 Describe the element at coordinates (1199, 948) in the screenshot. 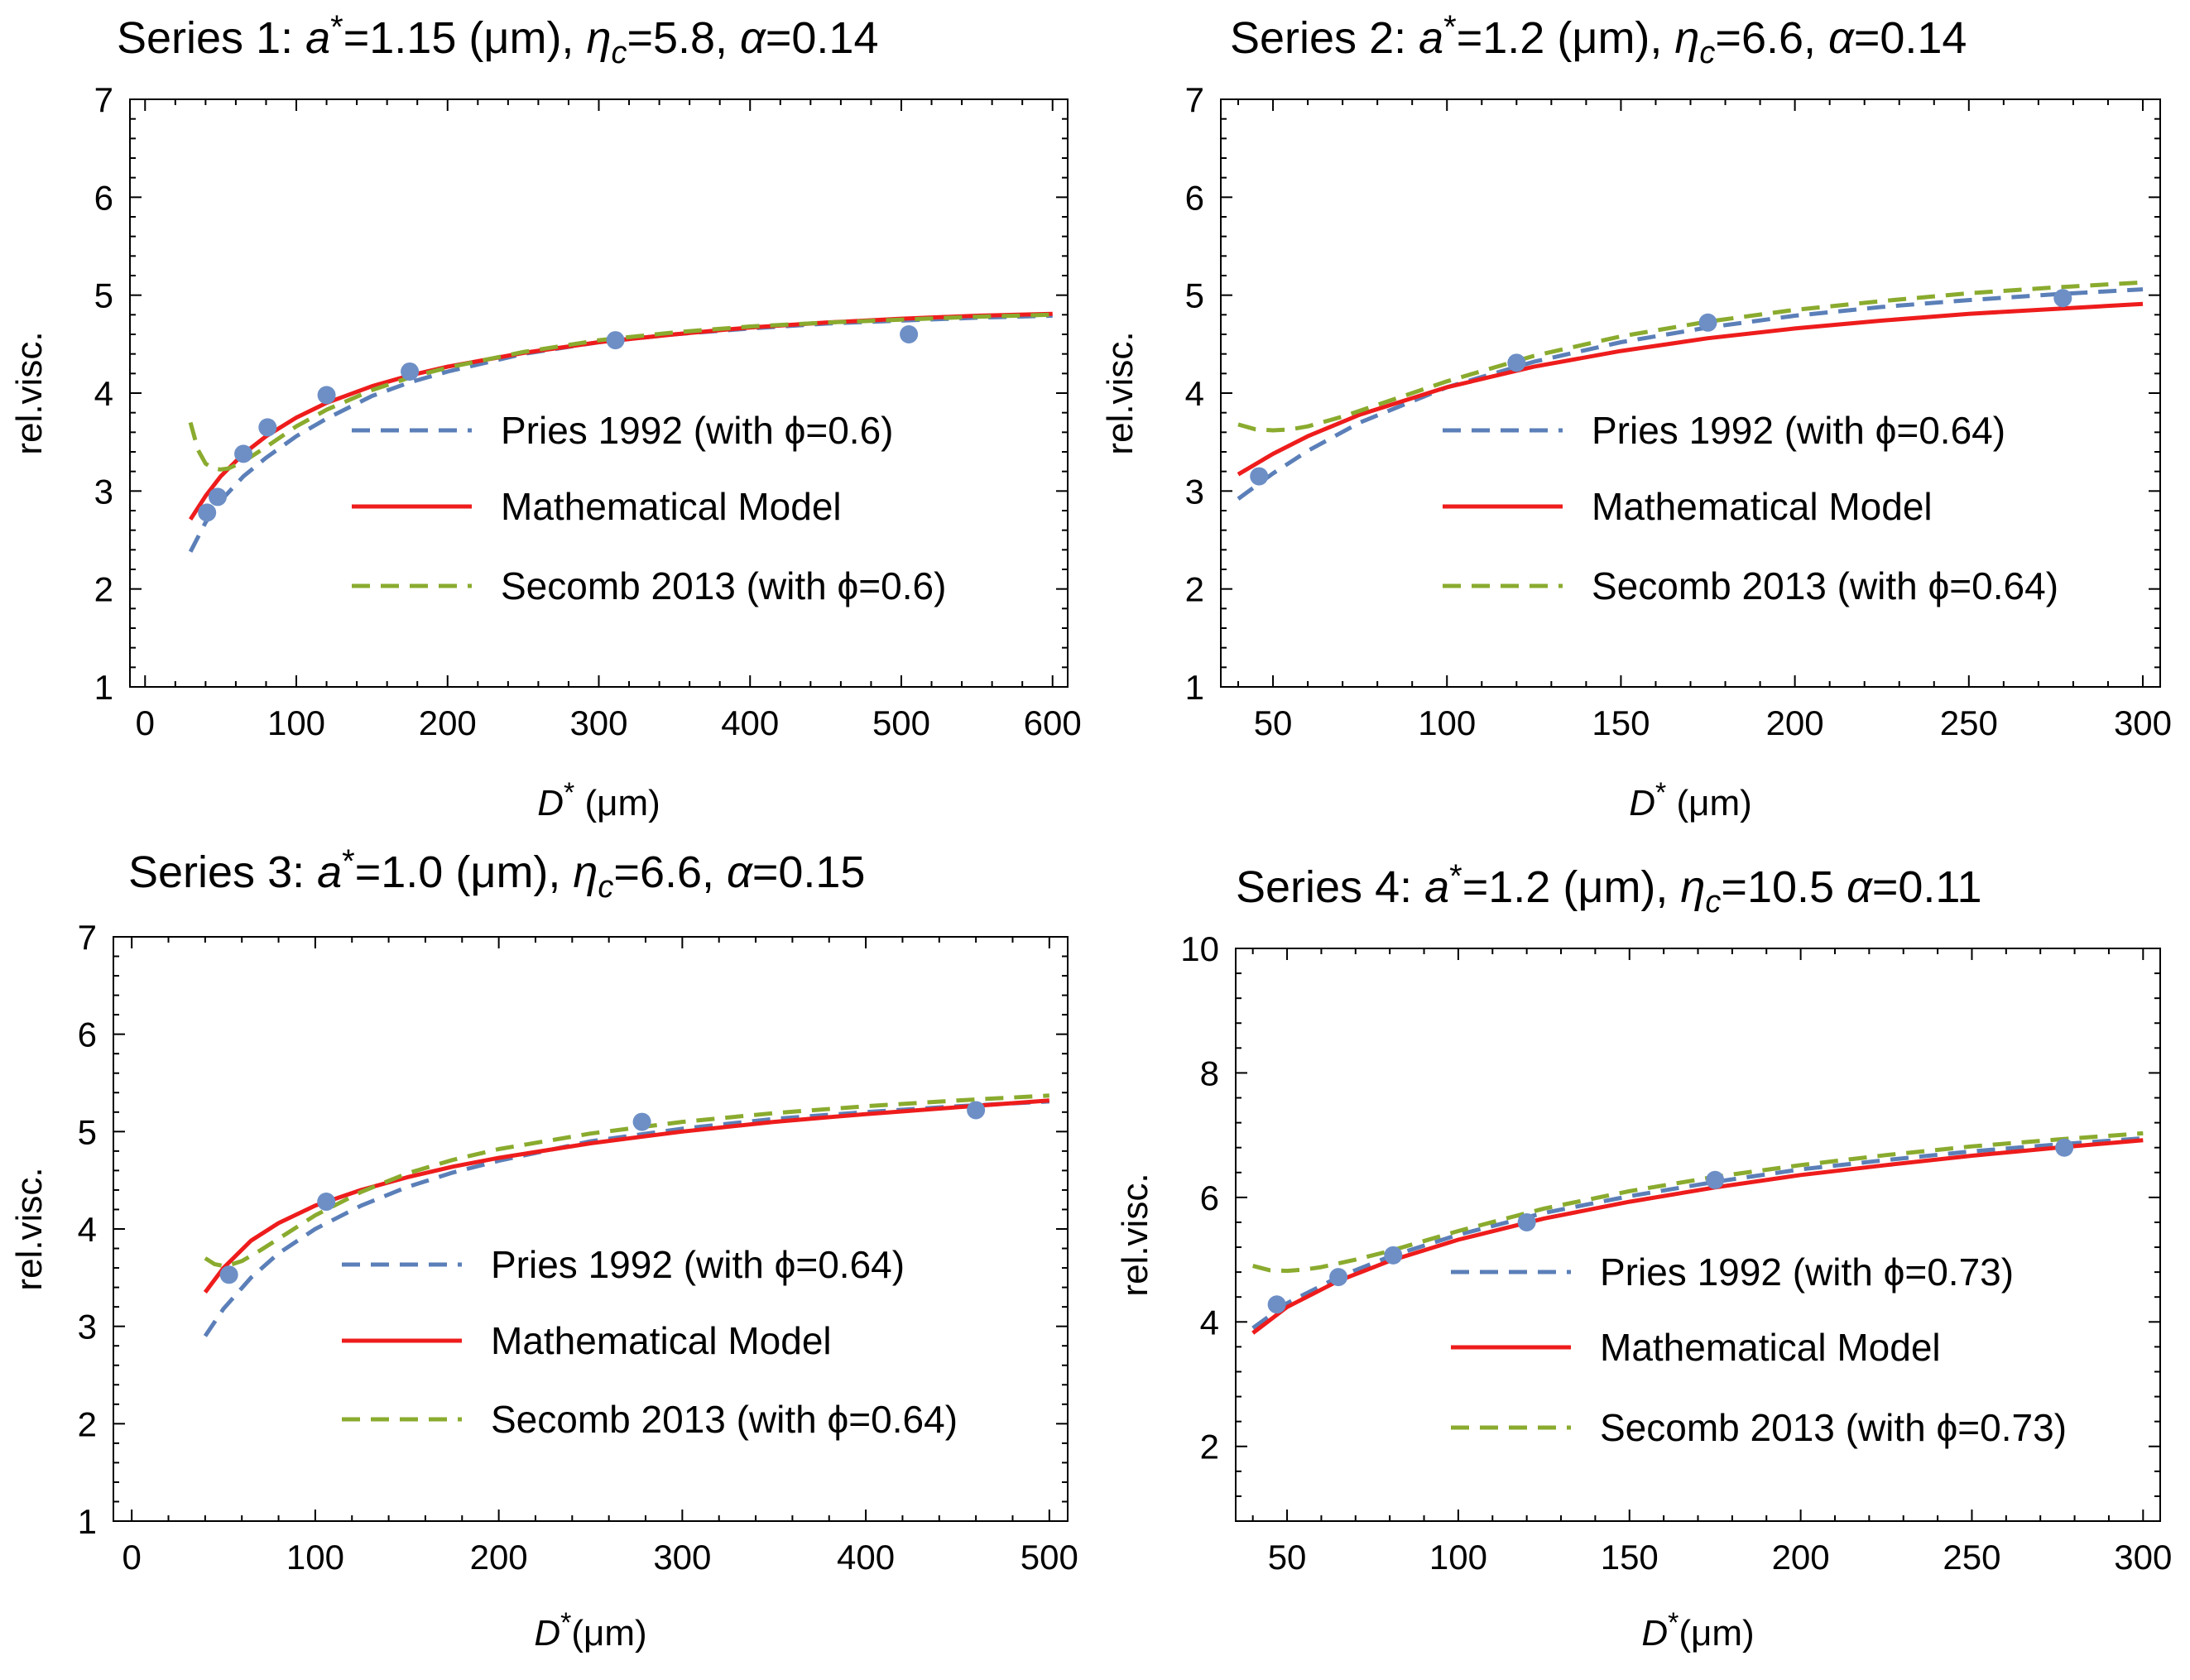

I see `y-tick-label: 10` at that location.